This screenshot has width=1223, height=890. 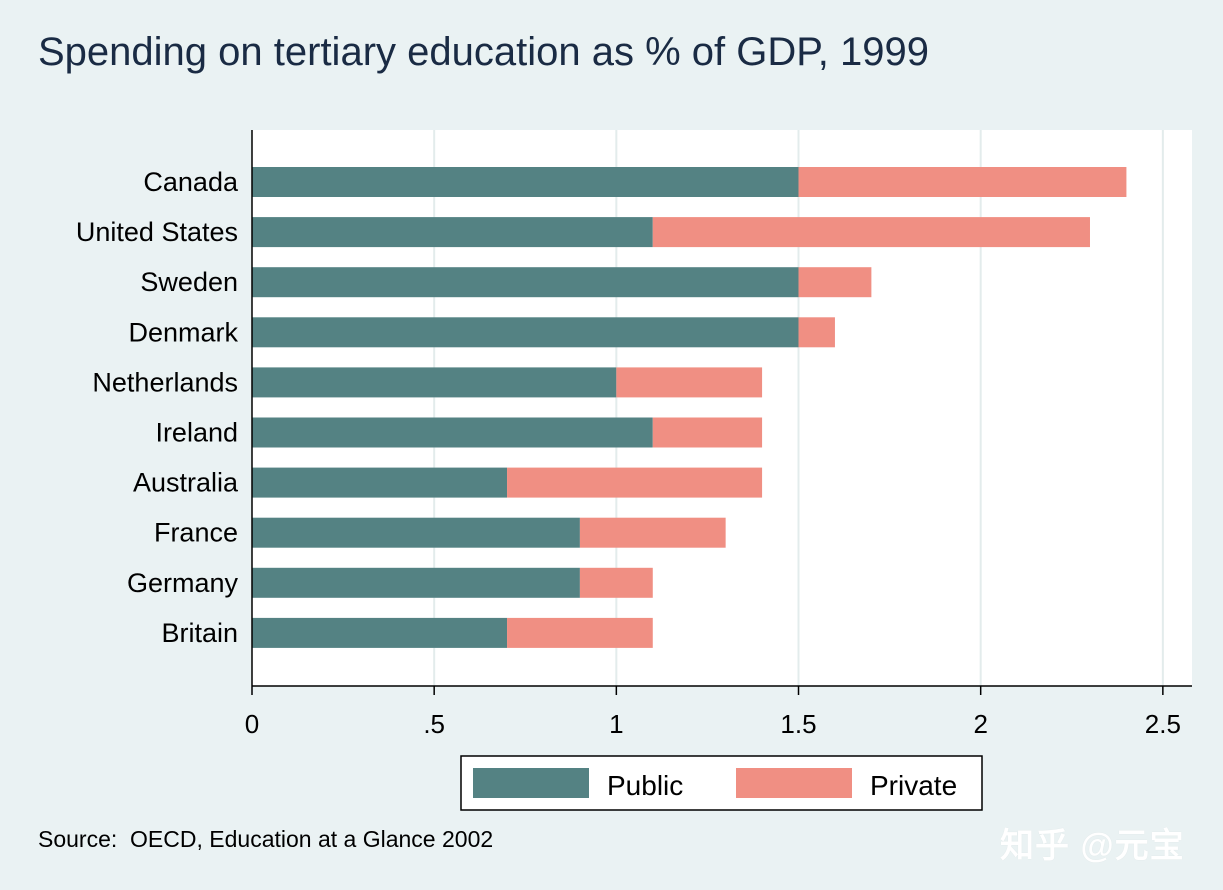 I want to click on x-tick-label: .5, so click(x=434, y=724).